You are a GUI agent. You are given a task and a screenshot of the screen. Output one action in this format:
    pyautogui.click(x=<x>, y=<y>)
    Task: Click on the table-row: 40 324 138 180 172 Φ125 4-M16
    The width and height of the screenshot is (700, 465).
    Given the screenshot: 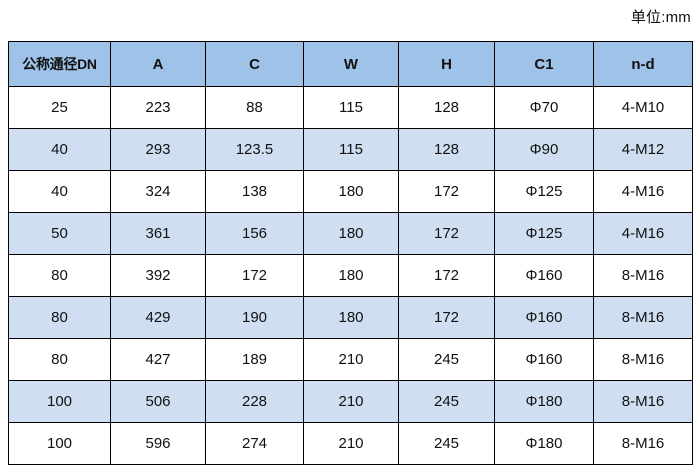 What is the action you would take?
    pyautogui.click(x=350, y=191)
    